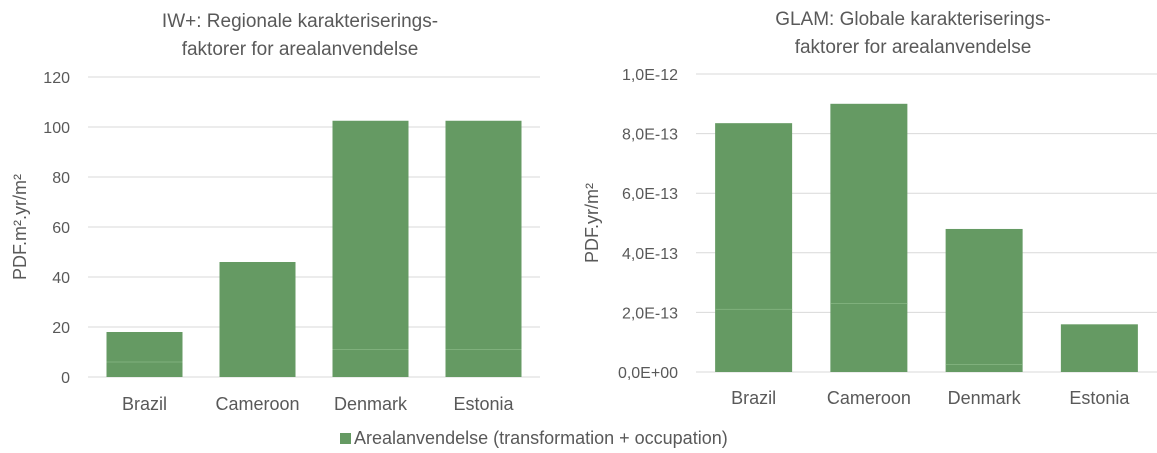  Describe the element at coordinates (56, 78) in the screenshot. I see `y-tick-label: 120` at that location.